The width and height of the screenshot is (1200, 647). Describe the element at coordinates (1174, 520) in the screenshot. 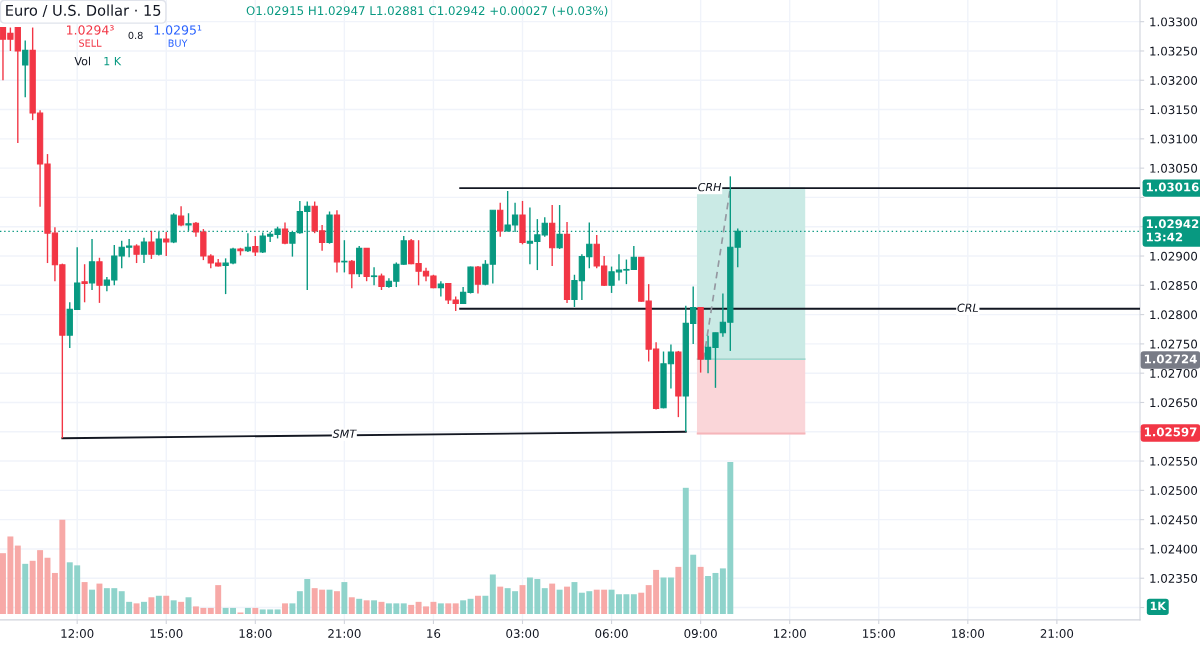

I see `y-tick-label: 1.02450` at that location.